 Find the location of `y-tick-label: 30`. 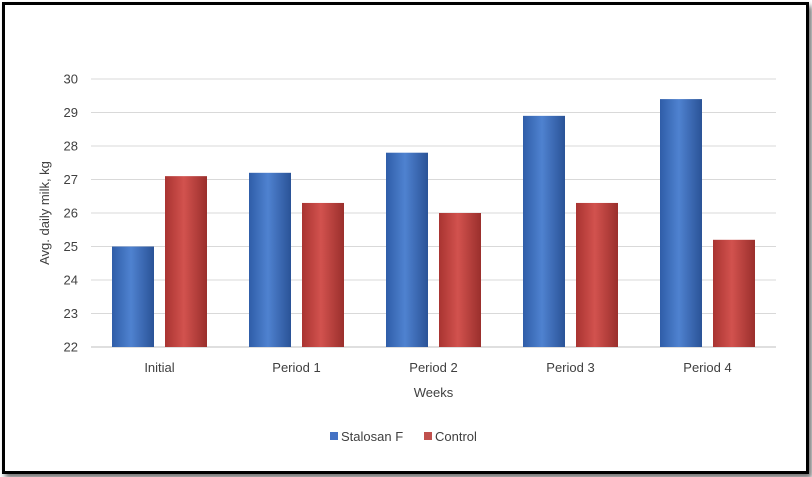

y-tick-label: 30 is located at coordinates (71, 79).